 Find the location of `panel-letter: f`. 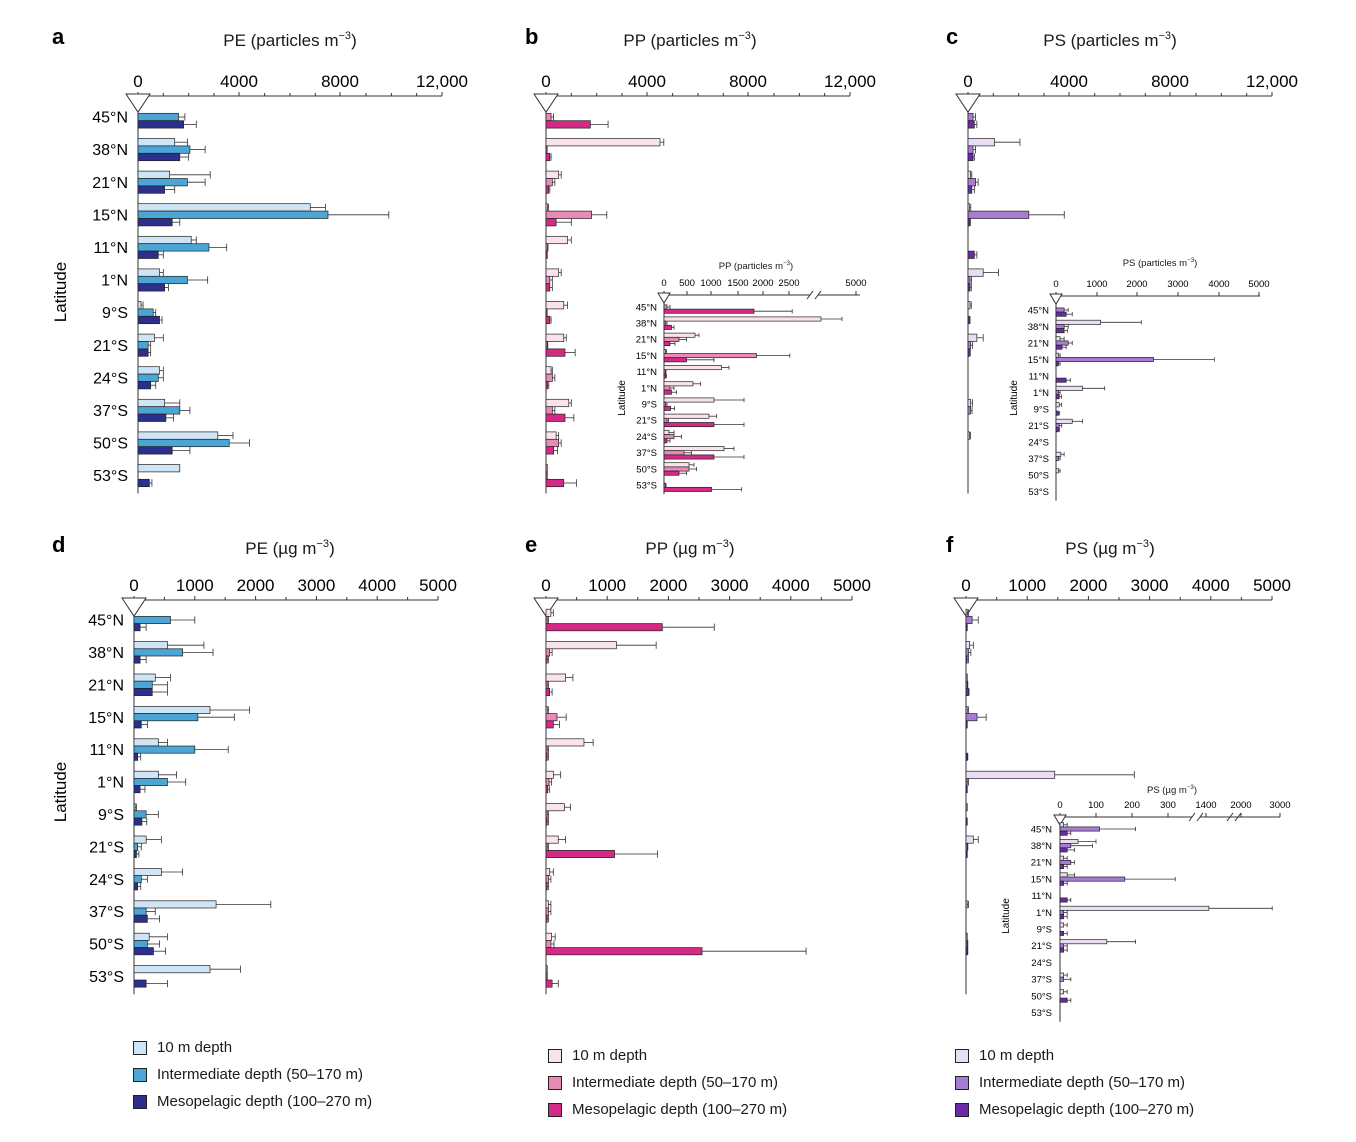

panel-letter: f is located at coordinates (950, 544).